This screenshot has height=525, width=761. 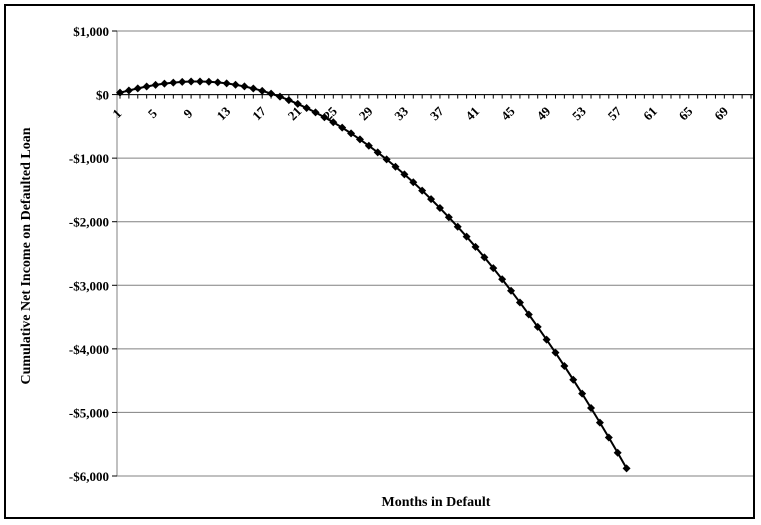 I want to click on x-tick-label: 69, so click(x=721, y=113).